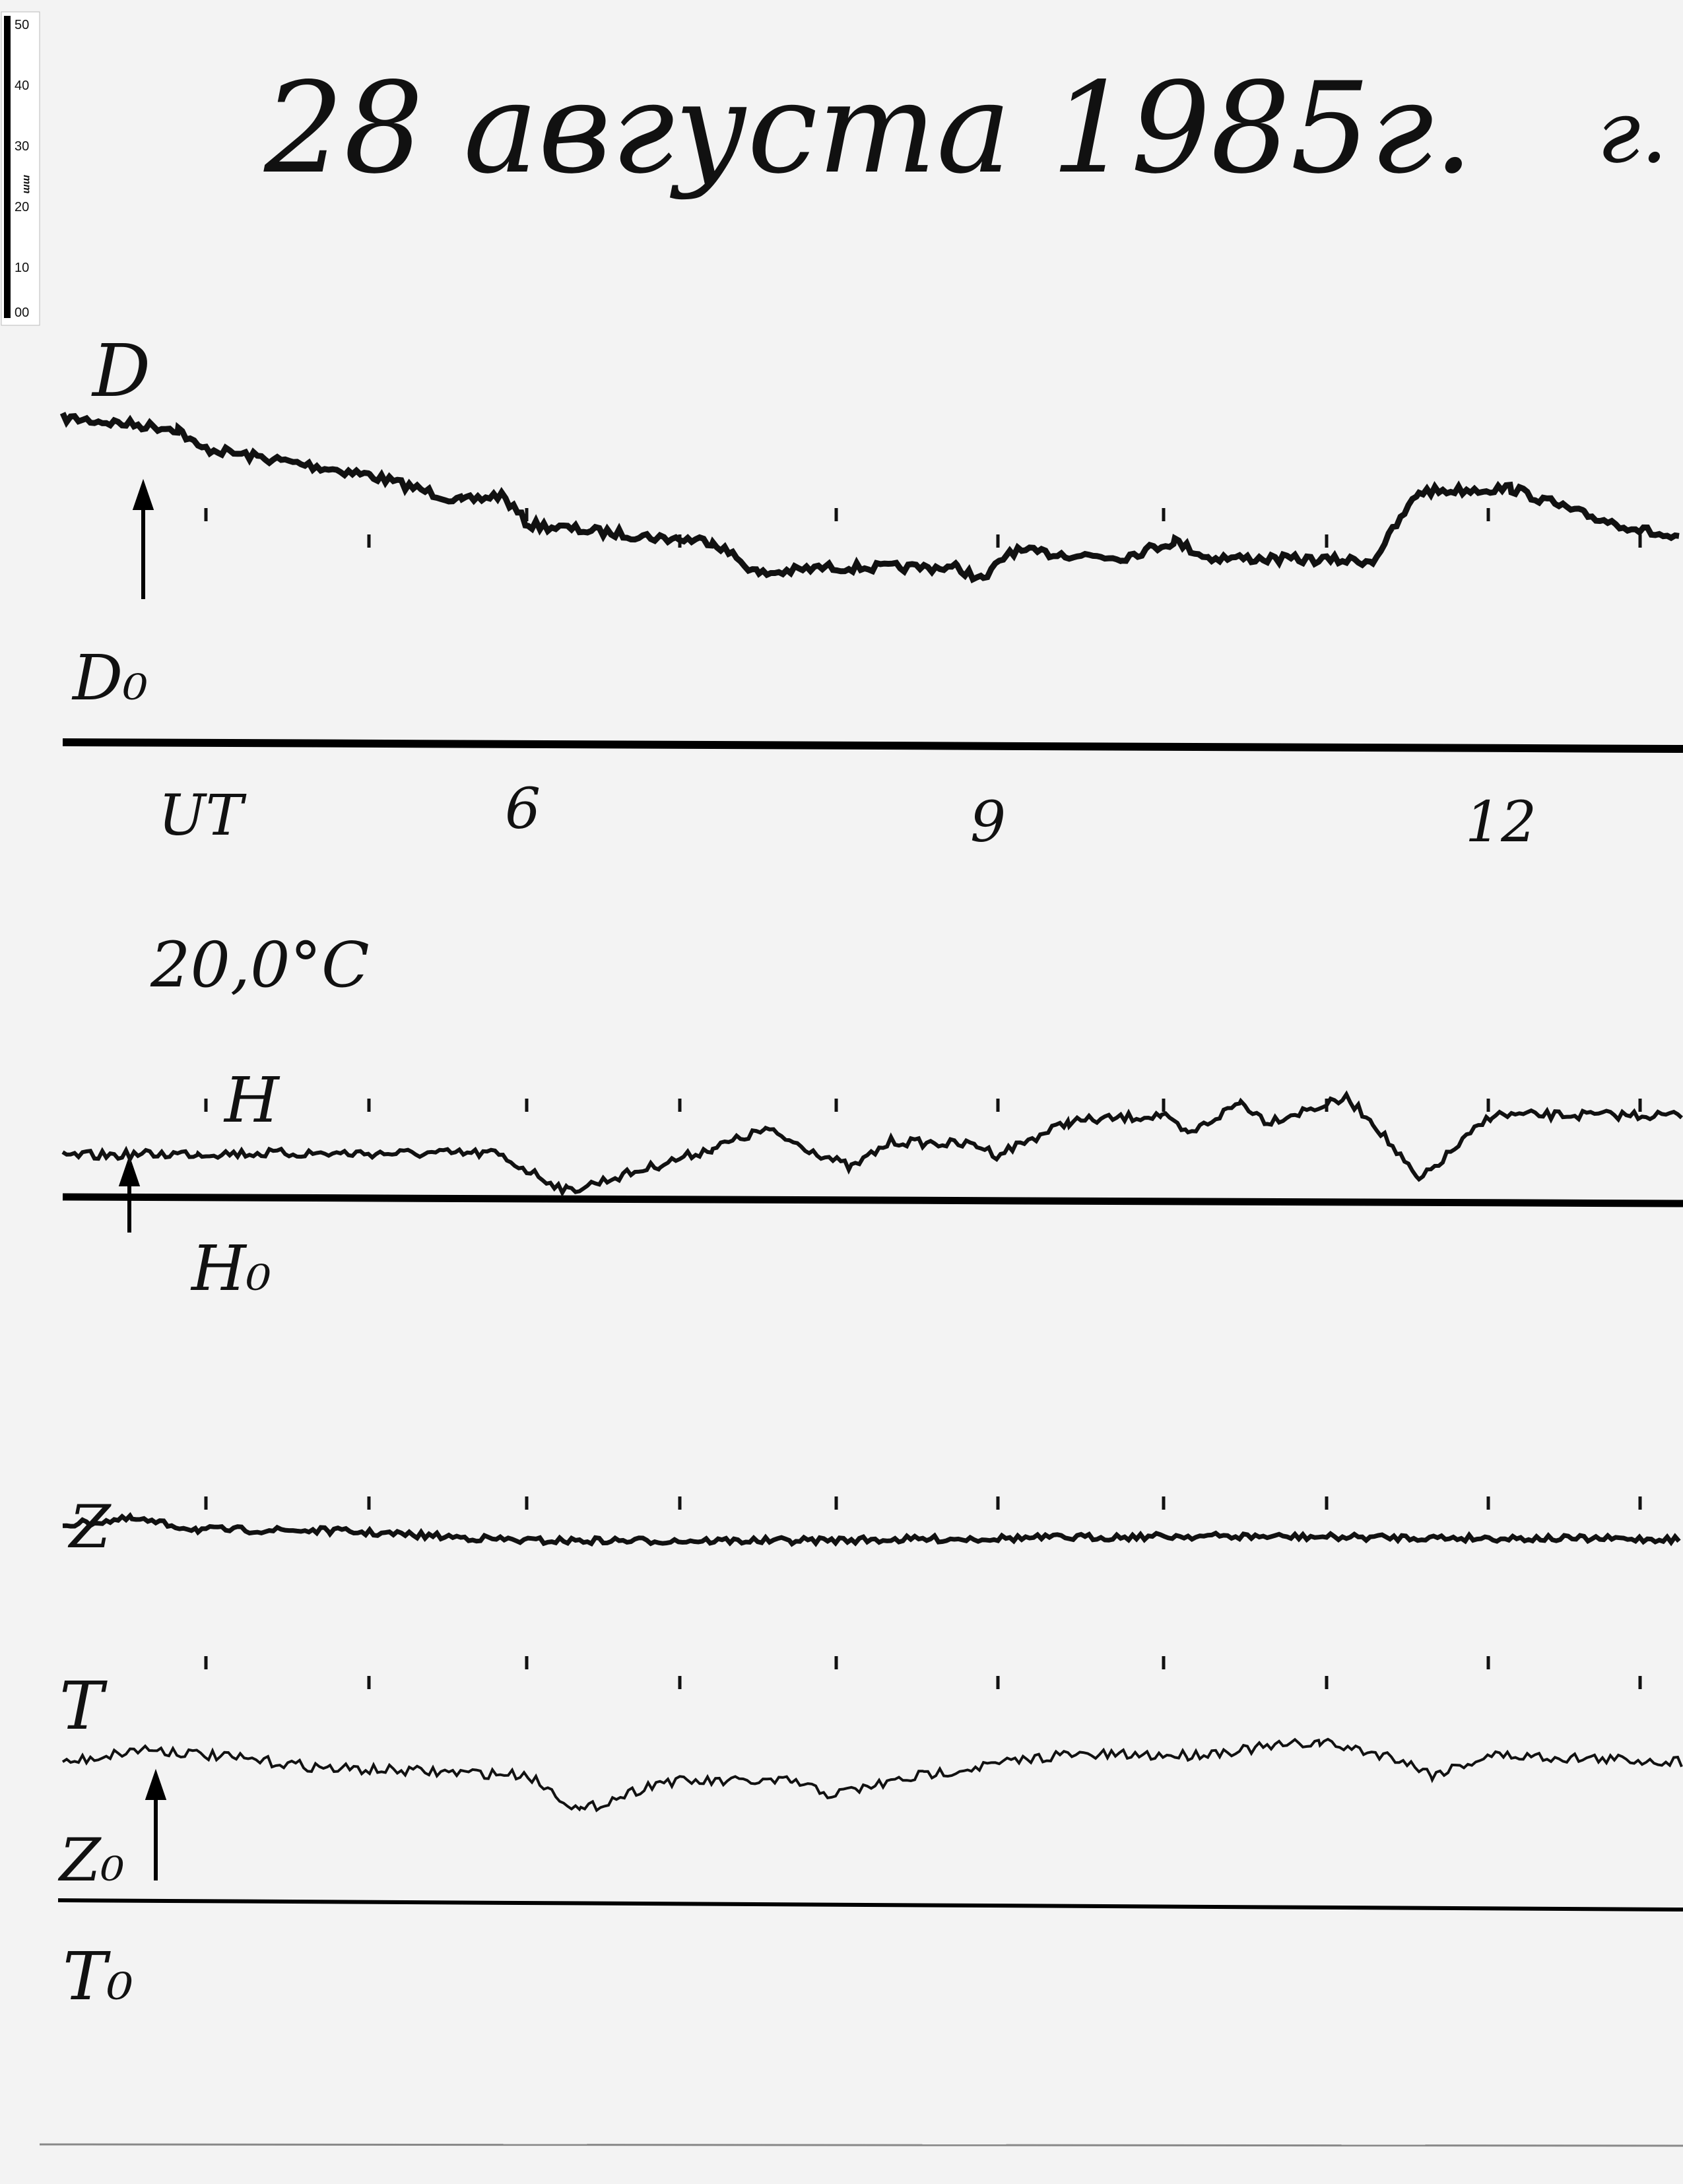 Image resolution: width=1683 pixels, height=2184 pixels. Describe the element at coordinates (109, 678) in the screenshot. I see `baseline-label-d0: D₀` at that location.